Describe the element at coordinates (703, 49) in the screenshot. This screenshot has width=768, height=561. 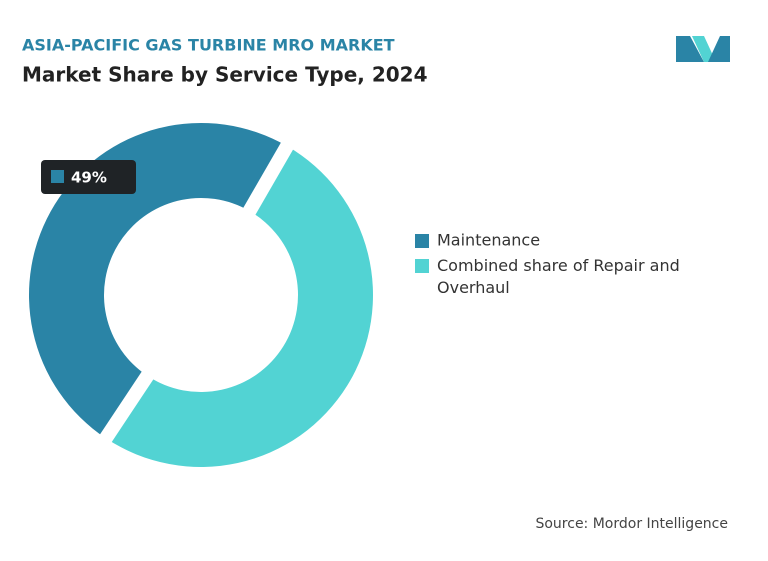
I see `logo` at that location.